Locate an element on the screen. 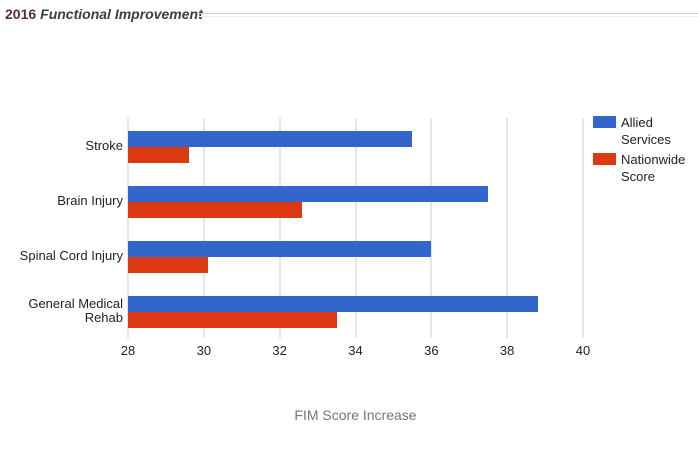  bar-nationwide-score-spinal-cord-injury is located at coordinates (168, 265).